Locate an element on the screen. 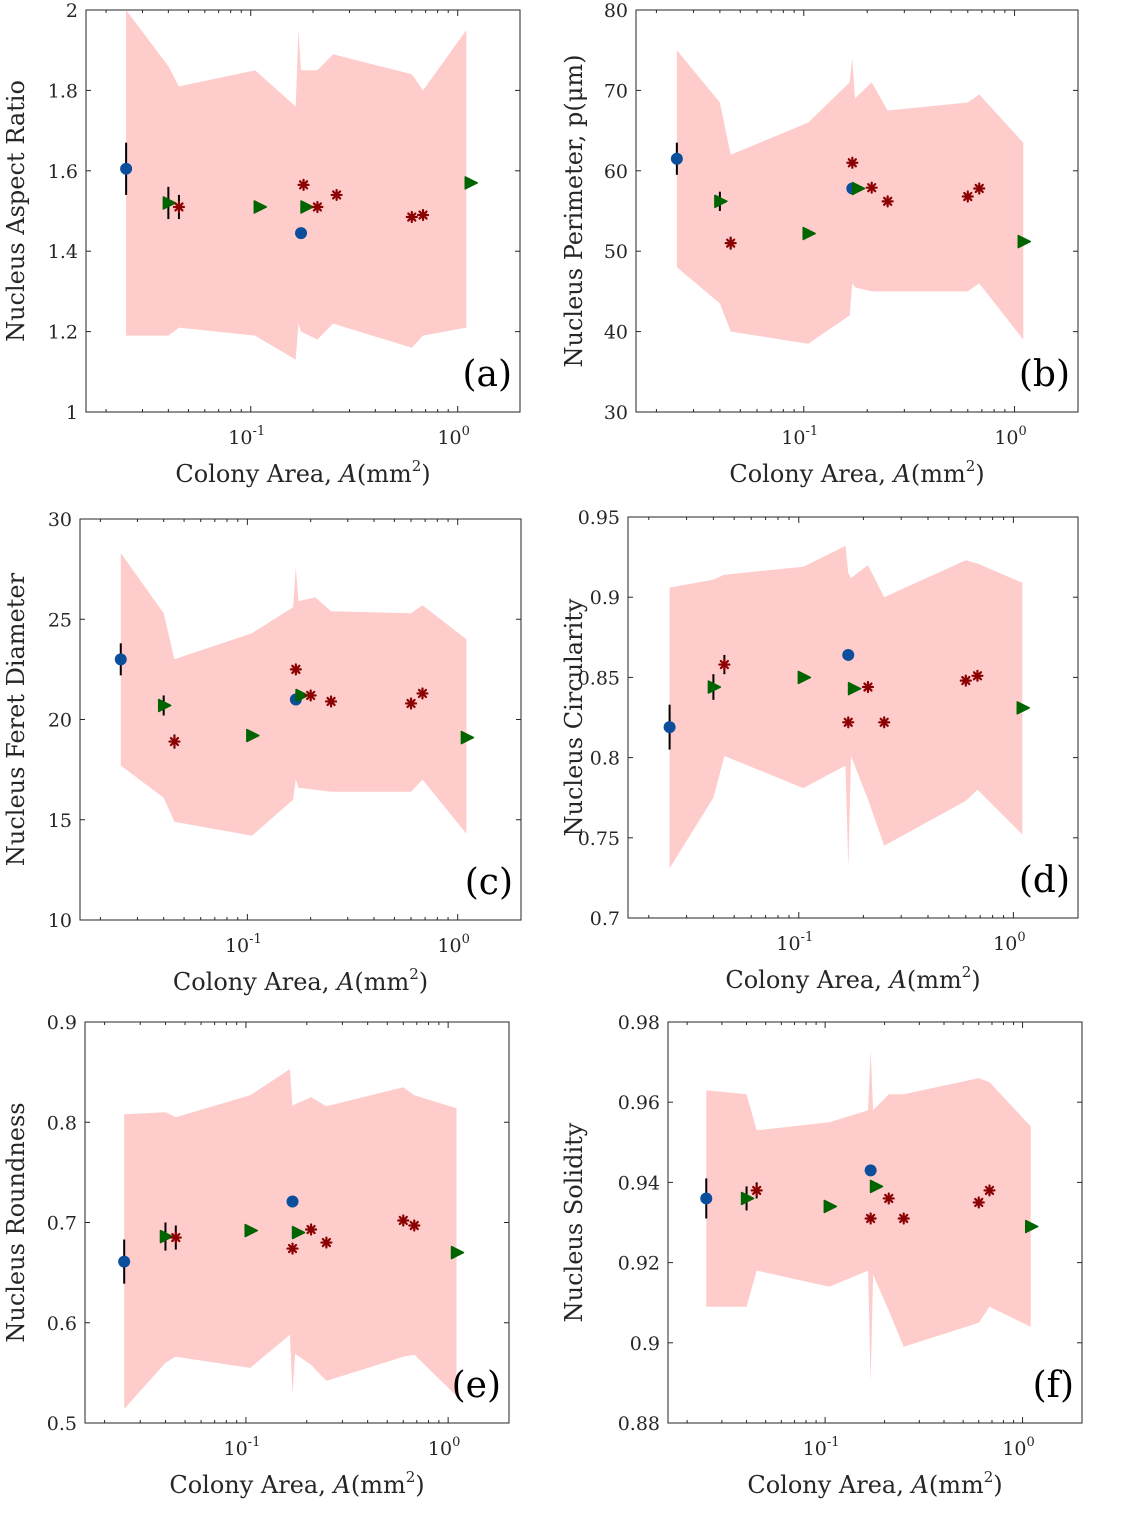 Image resolution: width=1136 pixels, height=1529 pixels. panel-label: (e) is located at coordinates (476, 1385).